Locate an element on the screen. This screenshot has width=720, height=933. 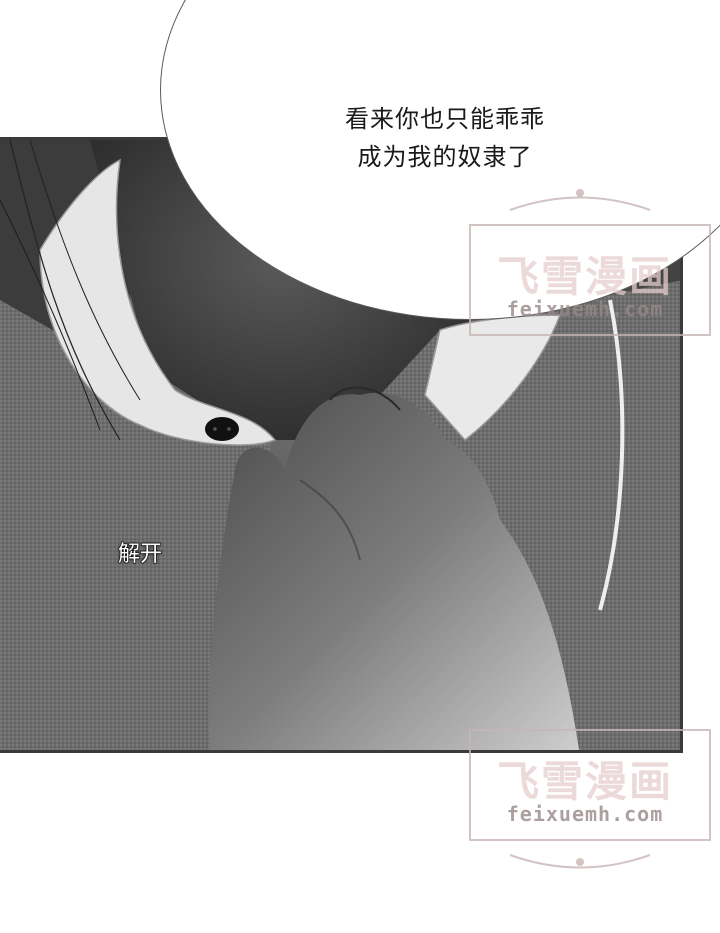
watermark-bottom: 飞雪漫画 feixuemh.com is located at coordinates (585, 780).